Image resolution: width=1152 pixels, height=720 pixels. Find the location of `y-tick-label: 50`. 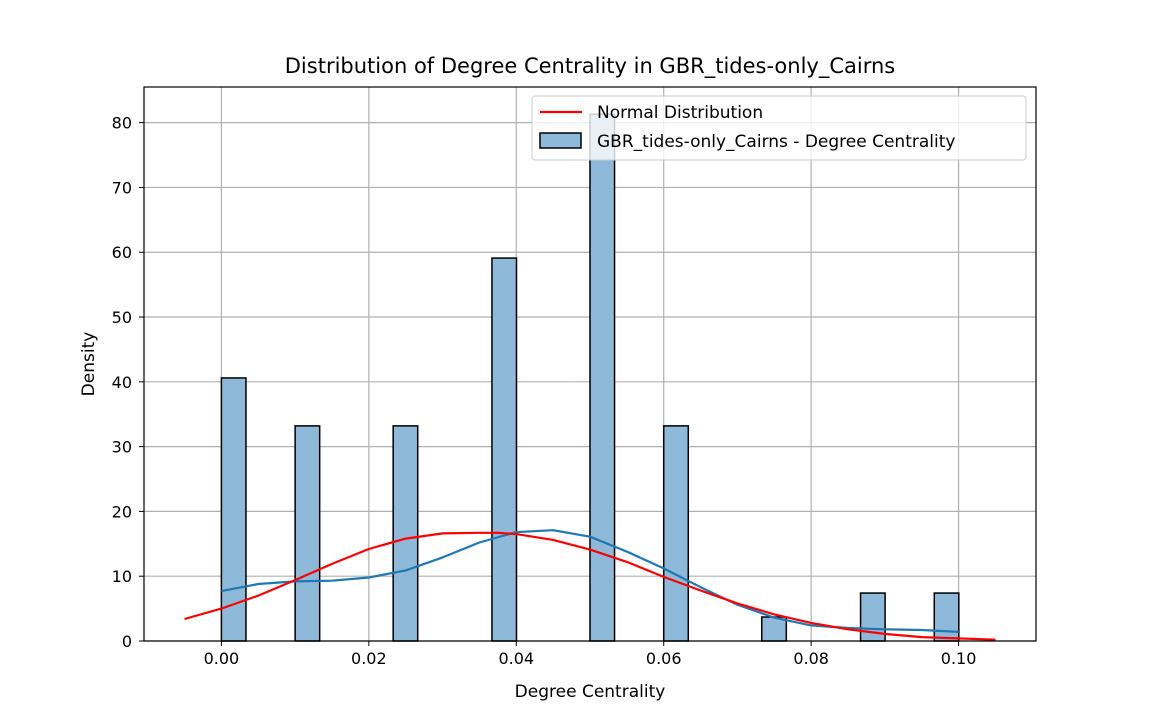

y-tick-label: 50 is located at coordinates (122, 317).